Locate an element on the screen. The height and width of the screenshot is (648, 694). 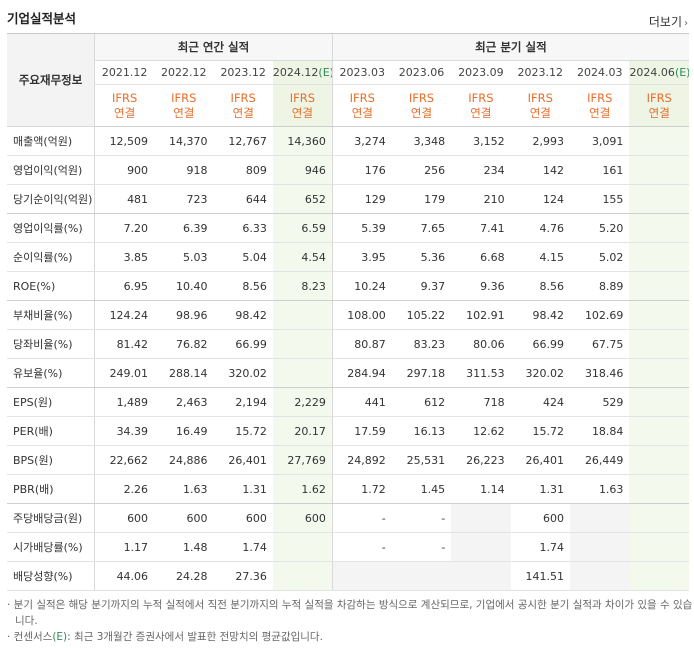
table-cell: 124.24 is located at coordinates (124, 315).